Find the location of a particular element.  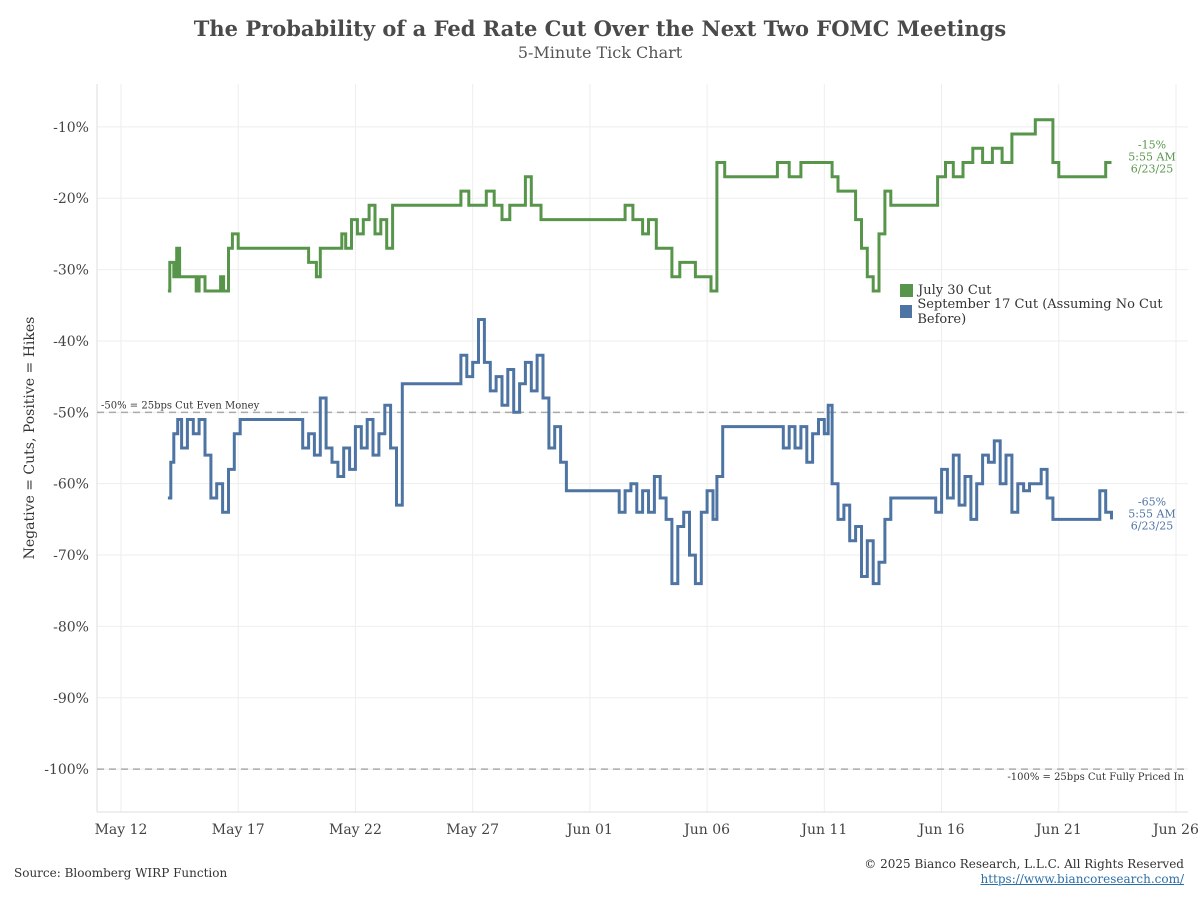

x-tick-label: Jun 06 is located at coordinates (706, 830).